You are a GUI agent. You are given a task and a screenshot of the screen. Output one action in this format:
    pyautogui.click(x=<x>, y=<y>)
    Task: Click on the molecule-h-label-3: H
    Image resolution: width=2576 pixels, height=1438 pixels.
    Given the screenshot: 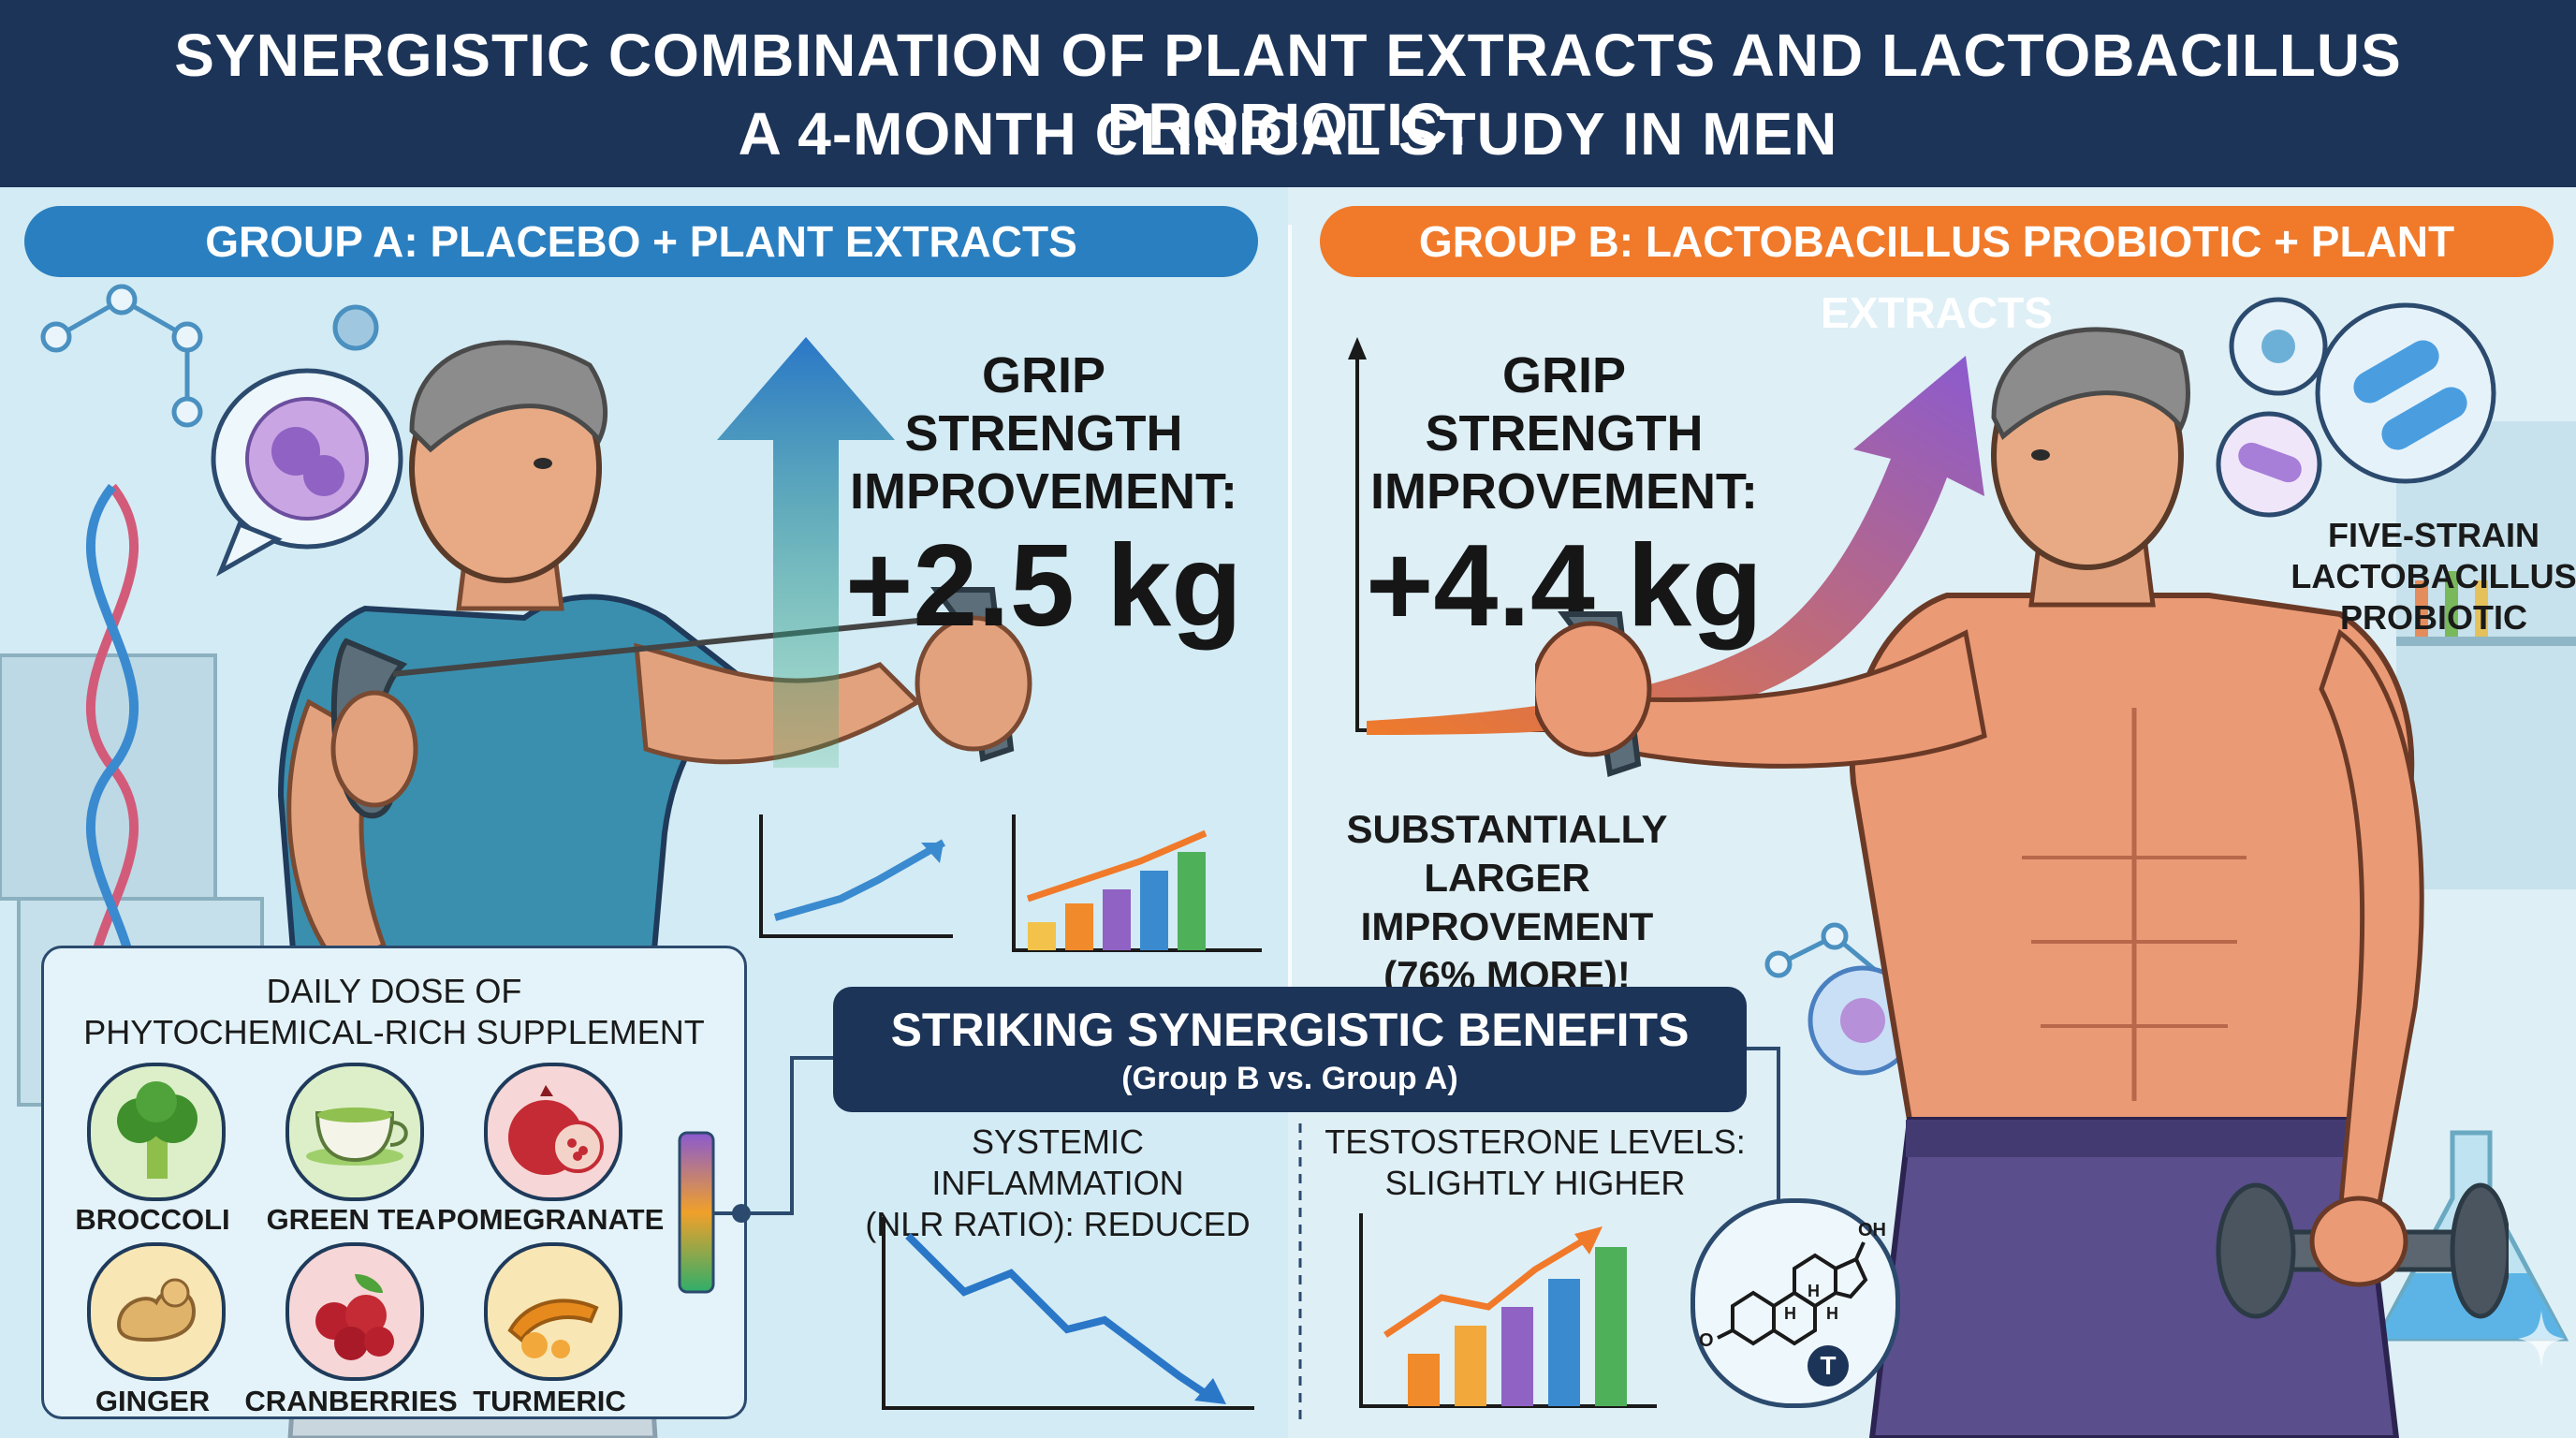 What is the action you would take?
    pyautogui.click(x=1832, y=1313)
    